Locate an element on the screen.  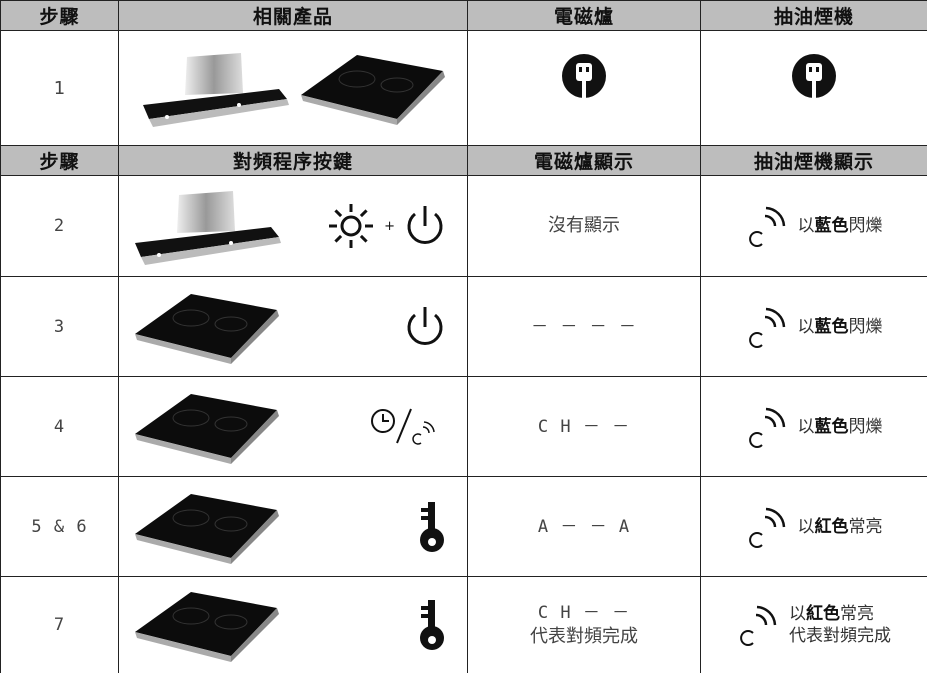
key-button-icon is located at coordinates (432, 526).